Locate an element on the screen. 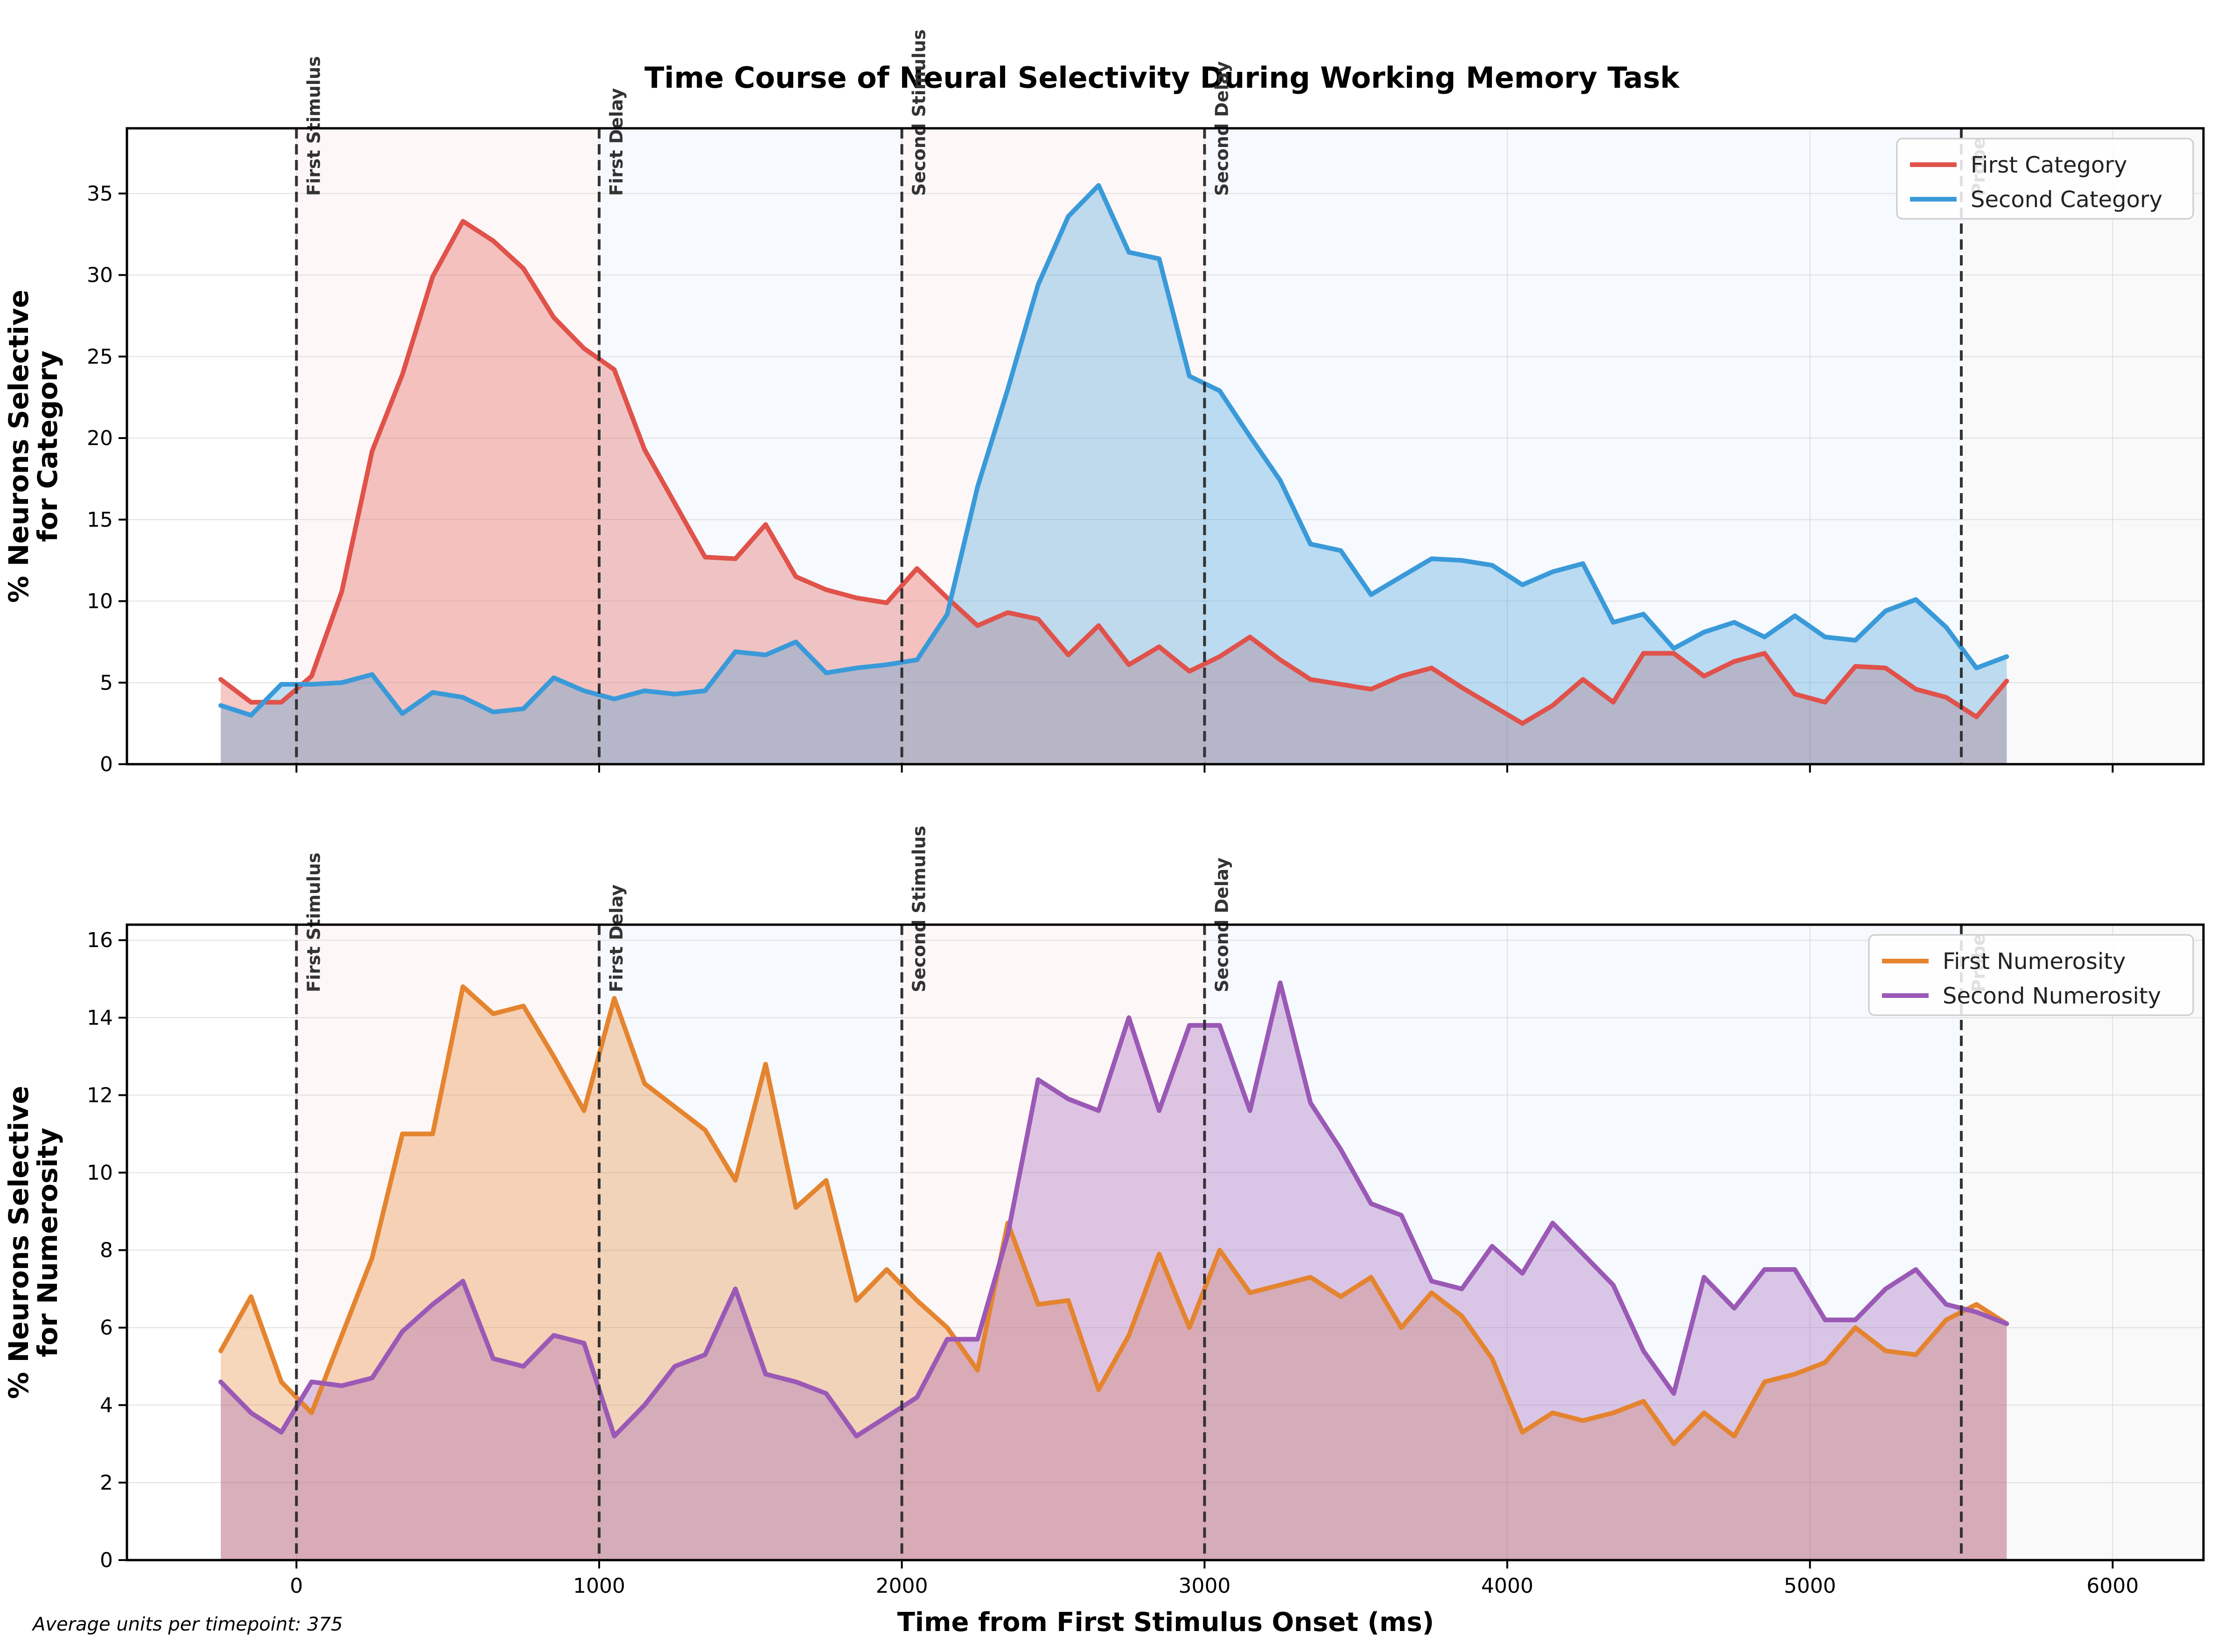  y-tick-label-8: 16 is located at coordinates (100, 940).